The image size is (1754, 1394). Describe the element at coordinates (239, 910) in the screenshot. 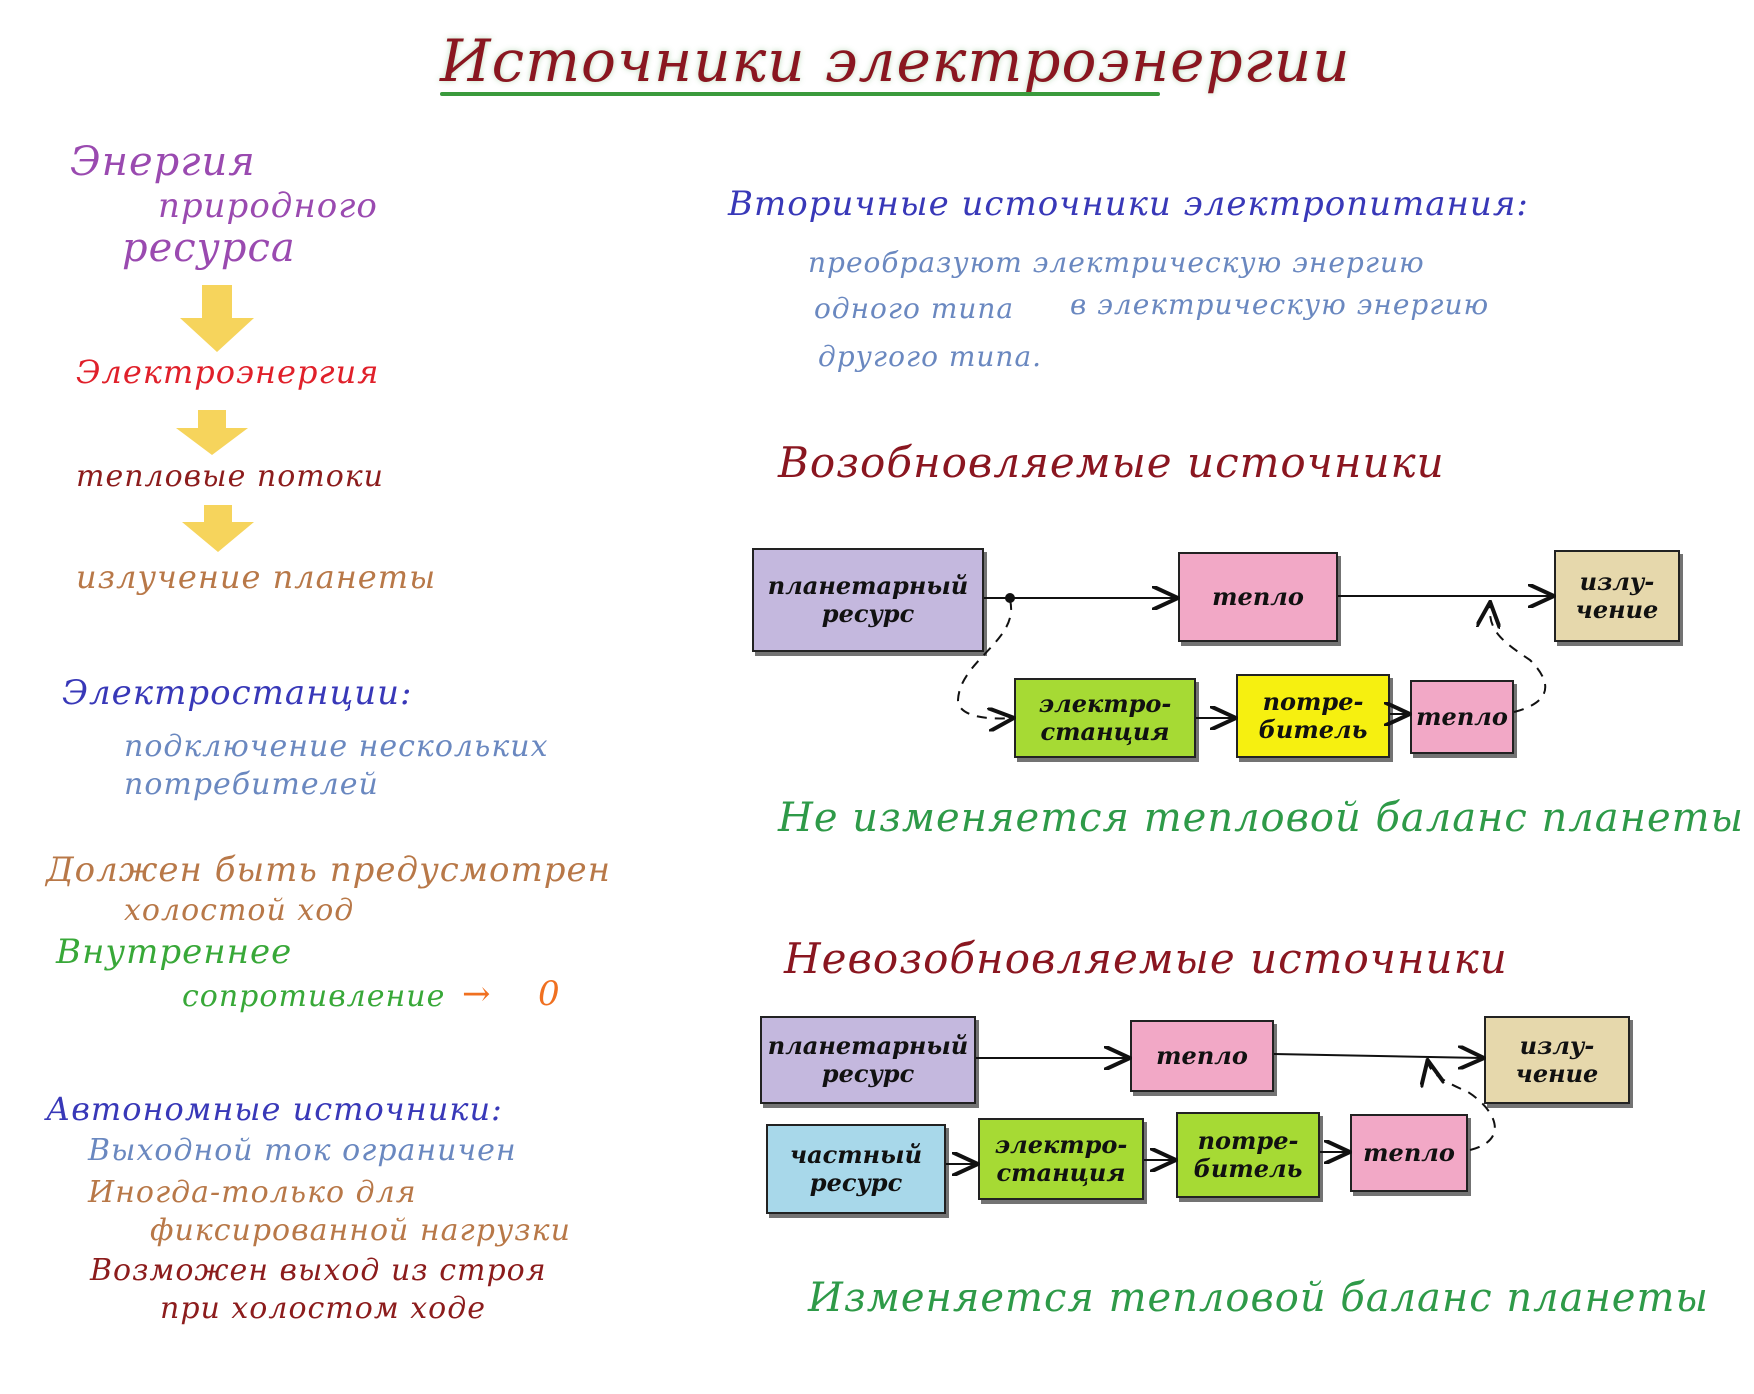

I see `idle-line2: холостой ход` at that location.